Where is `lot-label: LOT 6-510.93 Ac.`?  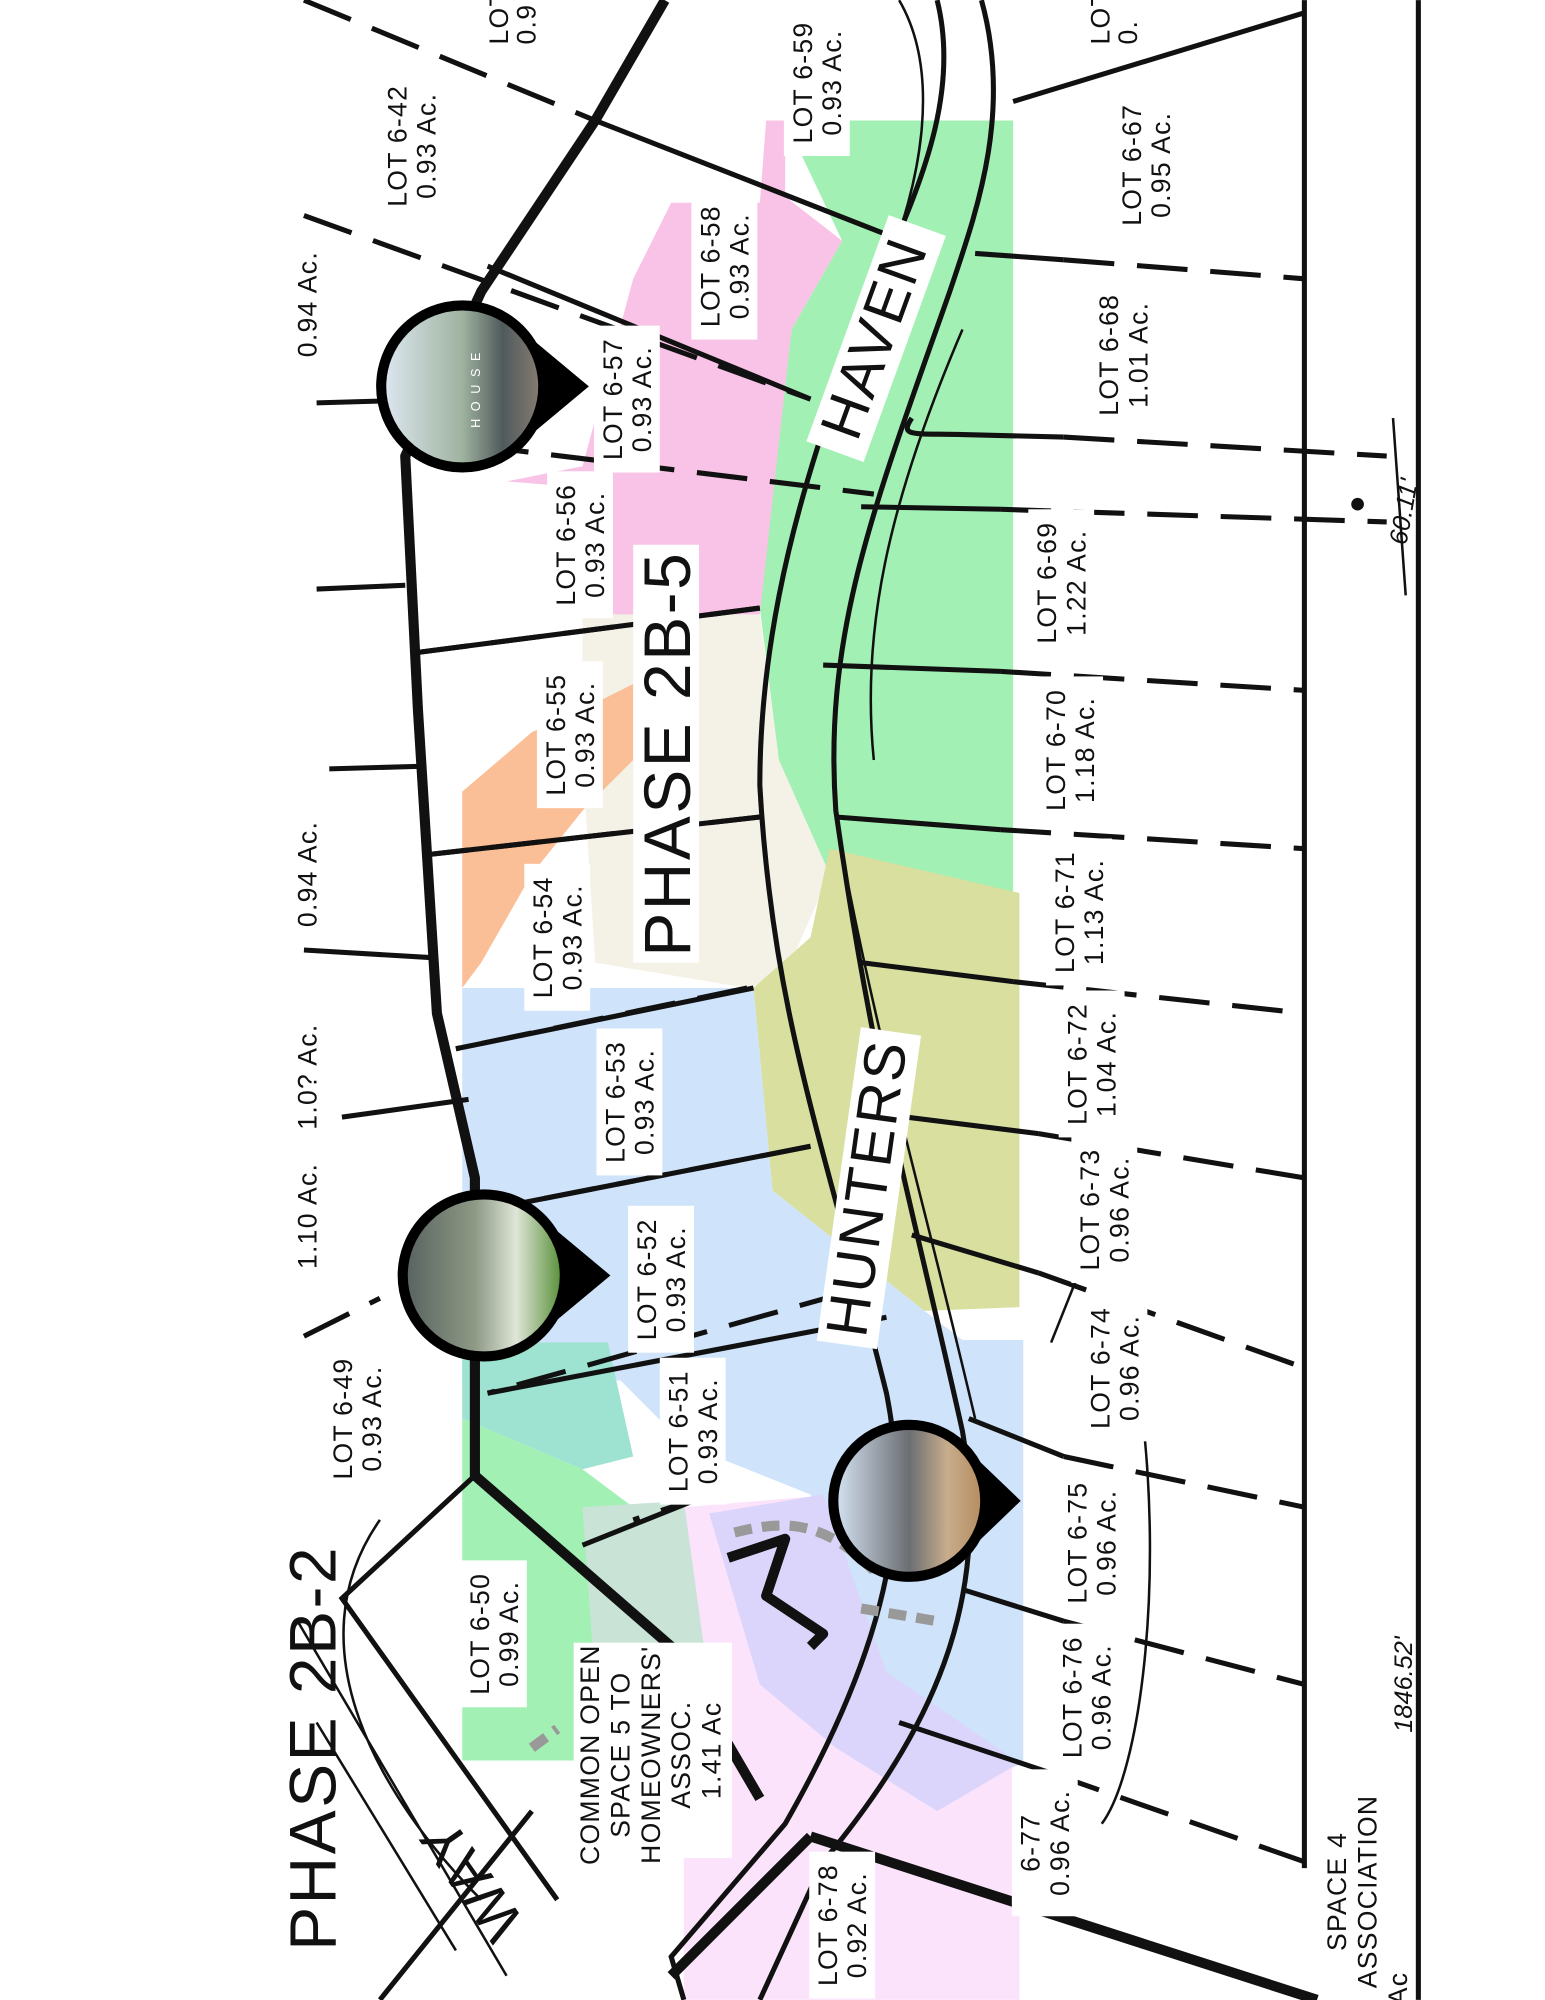 lot-label: LOT 6-510.93 Ac. is located at coordinates (692, 1431).